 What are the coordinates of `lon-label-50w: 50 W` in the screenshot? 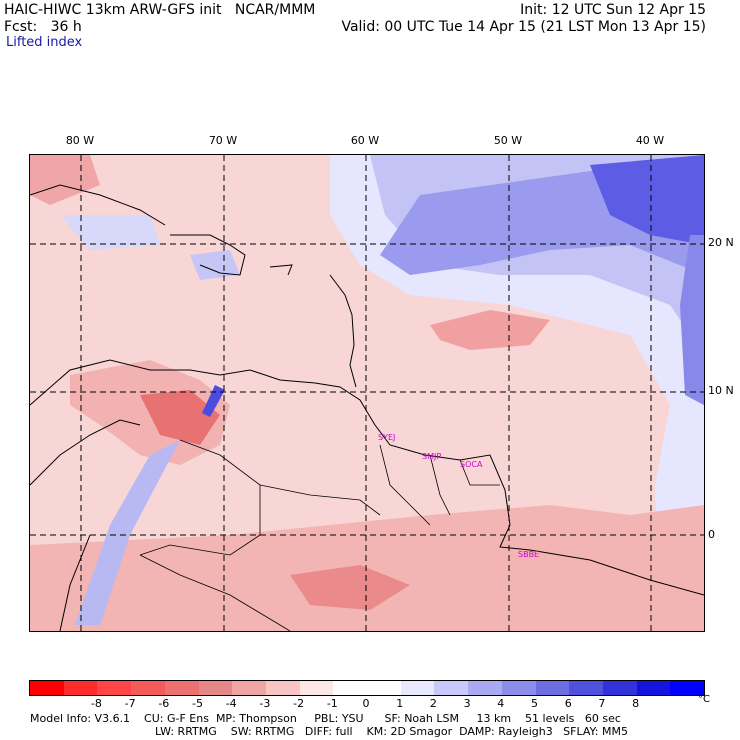 It's located at (508, 140).